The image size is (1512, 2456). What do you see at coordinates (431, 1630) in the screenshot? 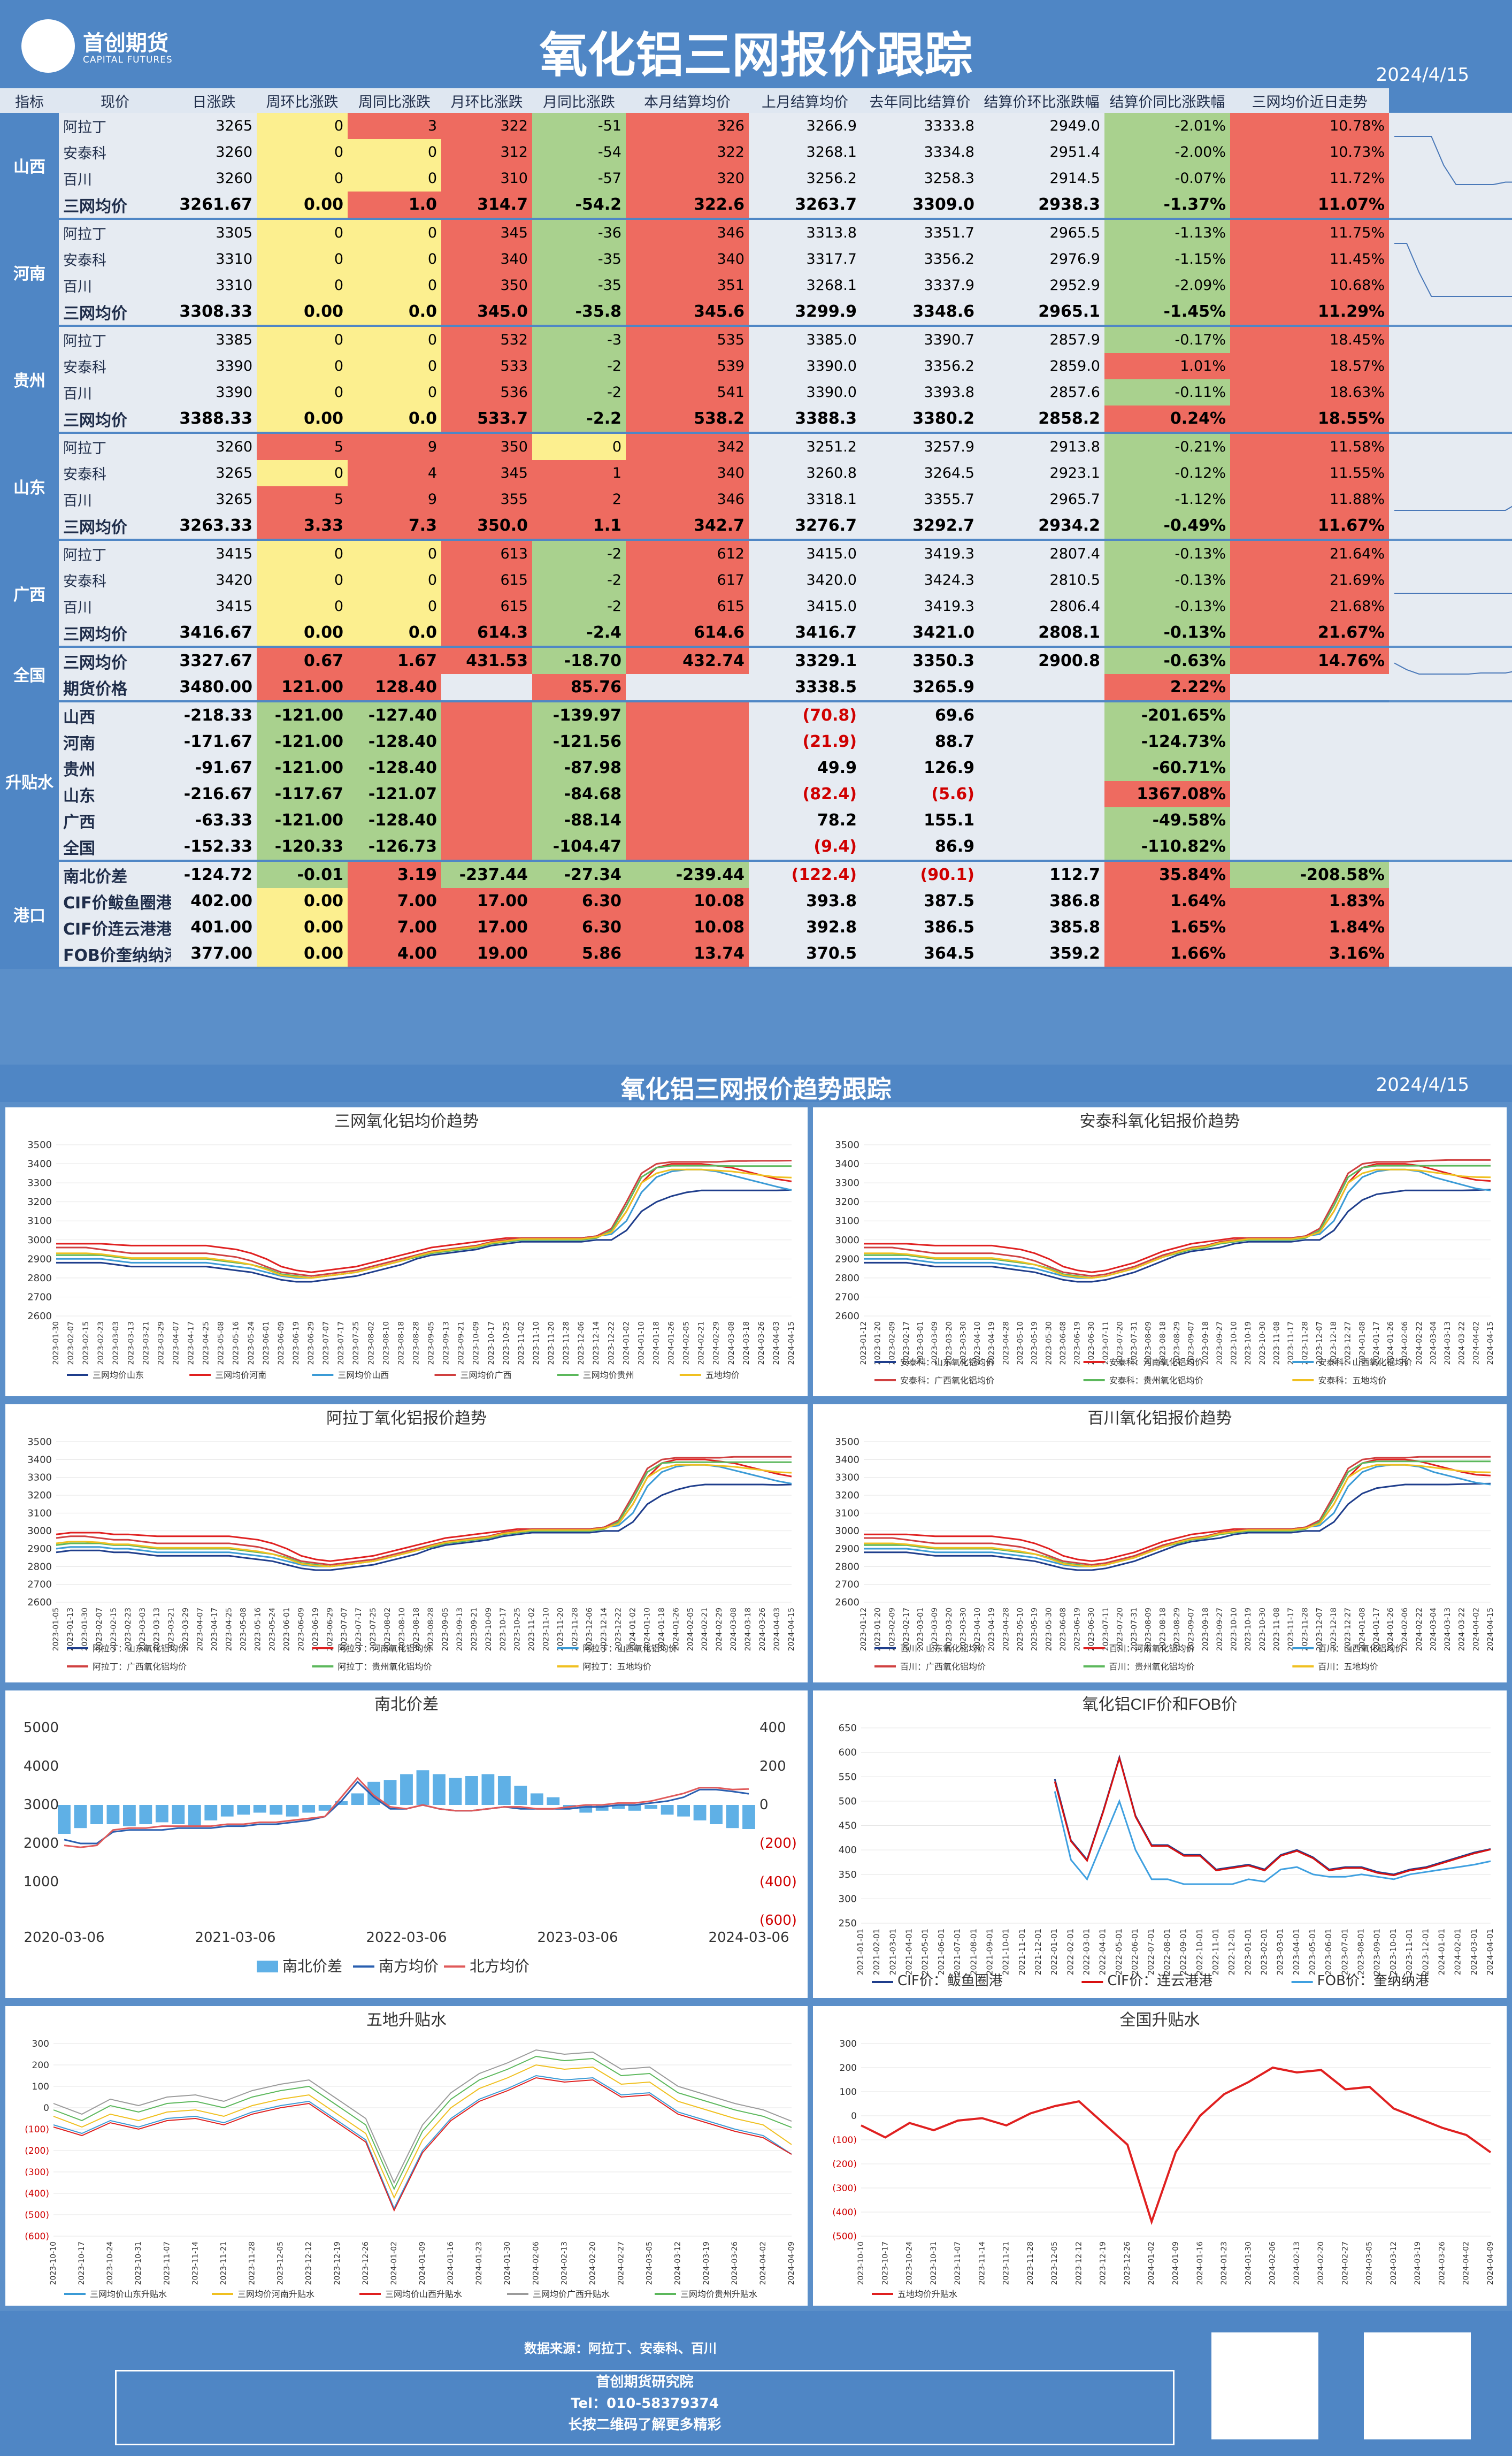
I see `x-tick-label: 2023-08-28` at bounding box center [431, 1630].